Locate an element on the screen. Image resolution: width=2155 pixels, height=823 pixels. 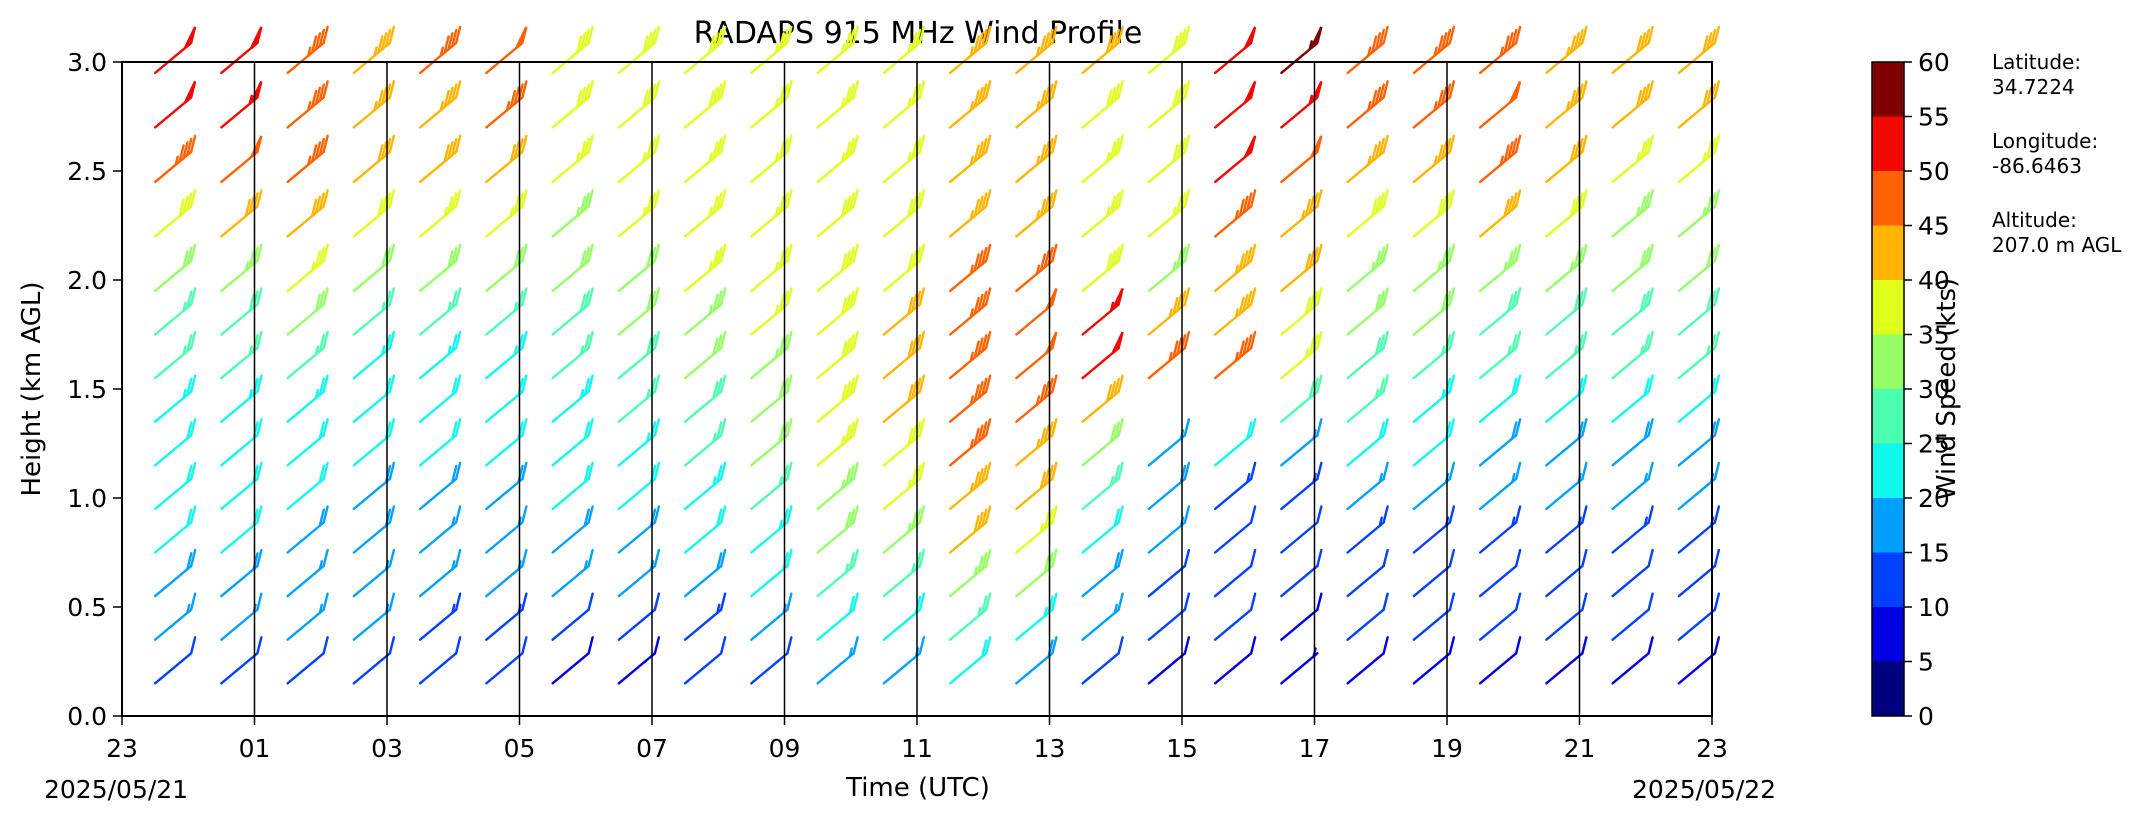
y-tick-label: 1.5 is located at coordinates (87, 389).